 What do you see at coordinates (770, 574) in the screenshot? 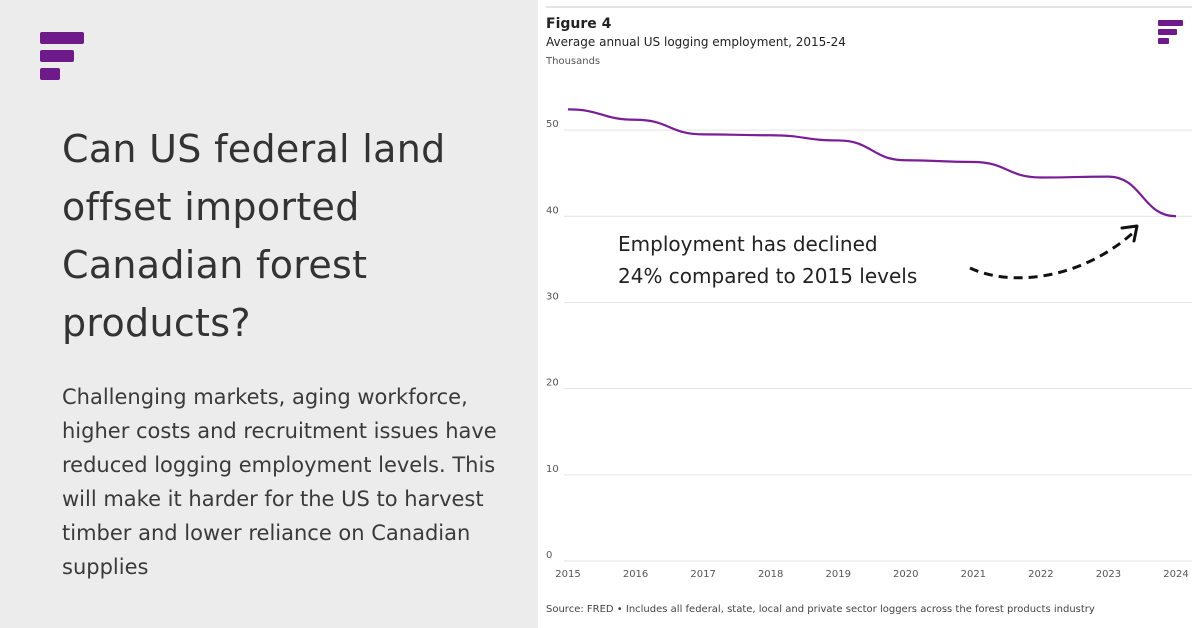
I see `x-tick-label: 2018` at bounding box center [770, 574].